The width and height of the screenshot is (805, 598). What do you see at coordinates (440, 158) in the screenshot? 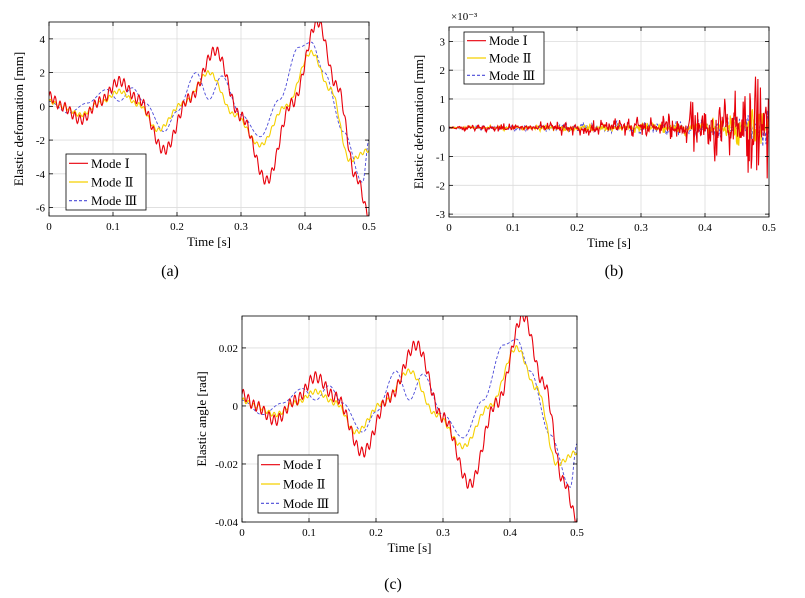
I see `y-tick-label: -1` at bounding box center [440, 158].